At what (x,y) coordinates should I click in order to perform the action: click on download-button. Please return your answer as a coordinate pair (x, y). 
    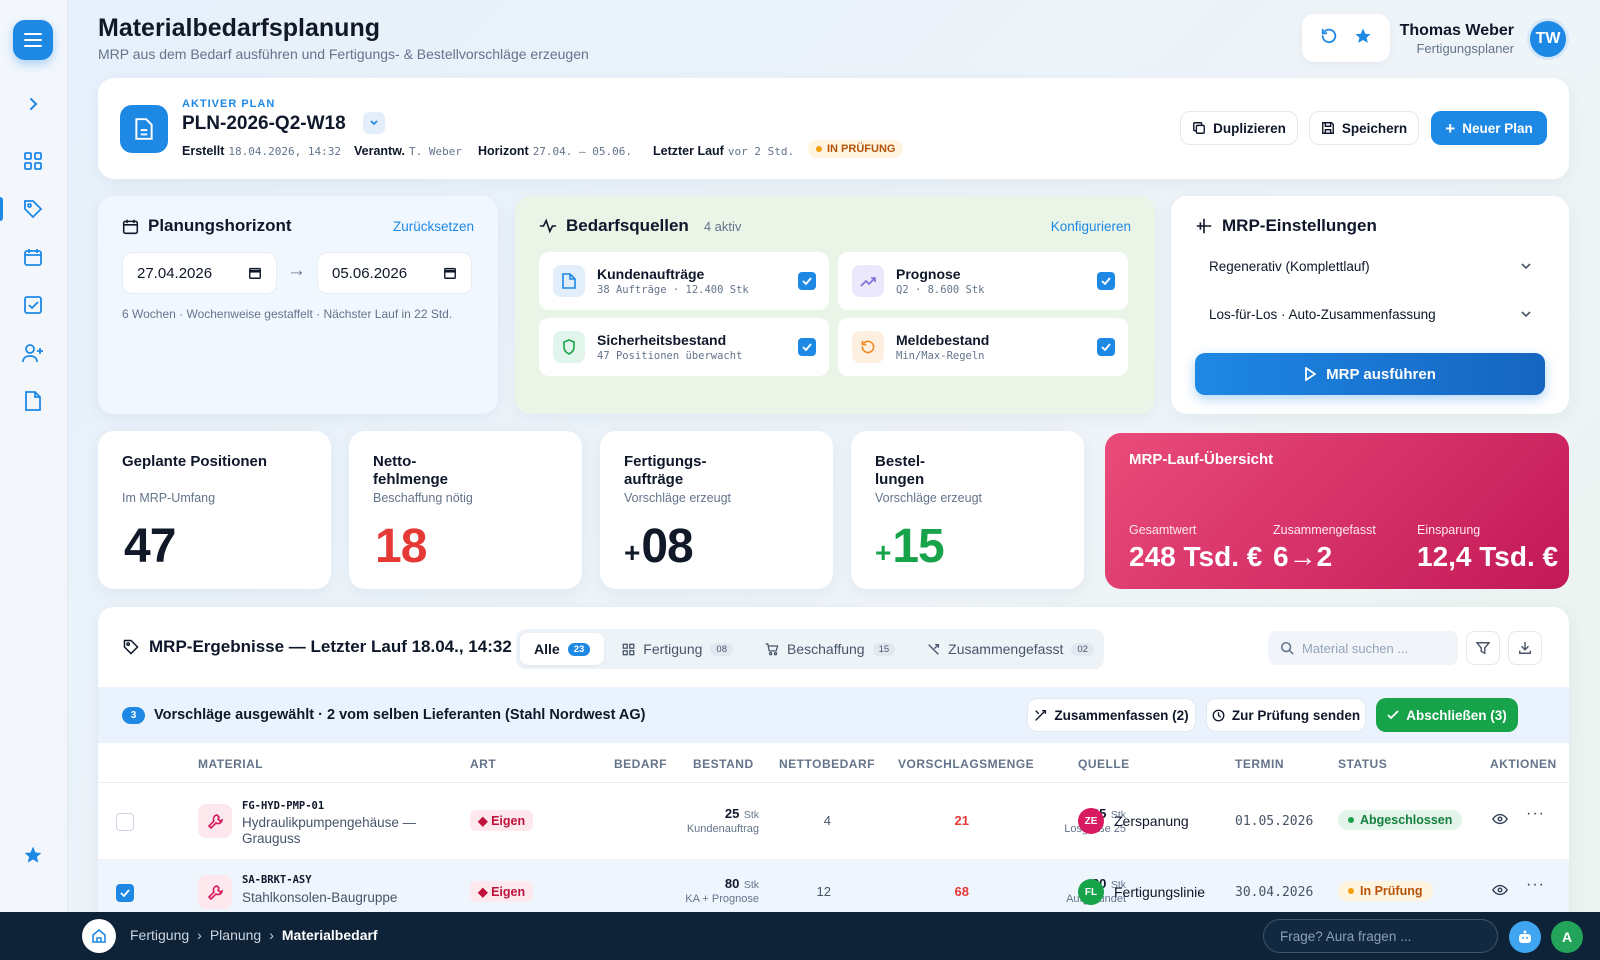
    Looking at the image, I should click on (1525, 648).